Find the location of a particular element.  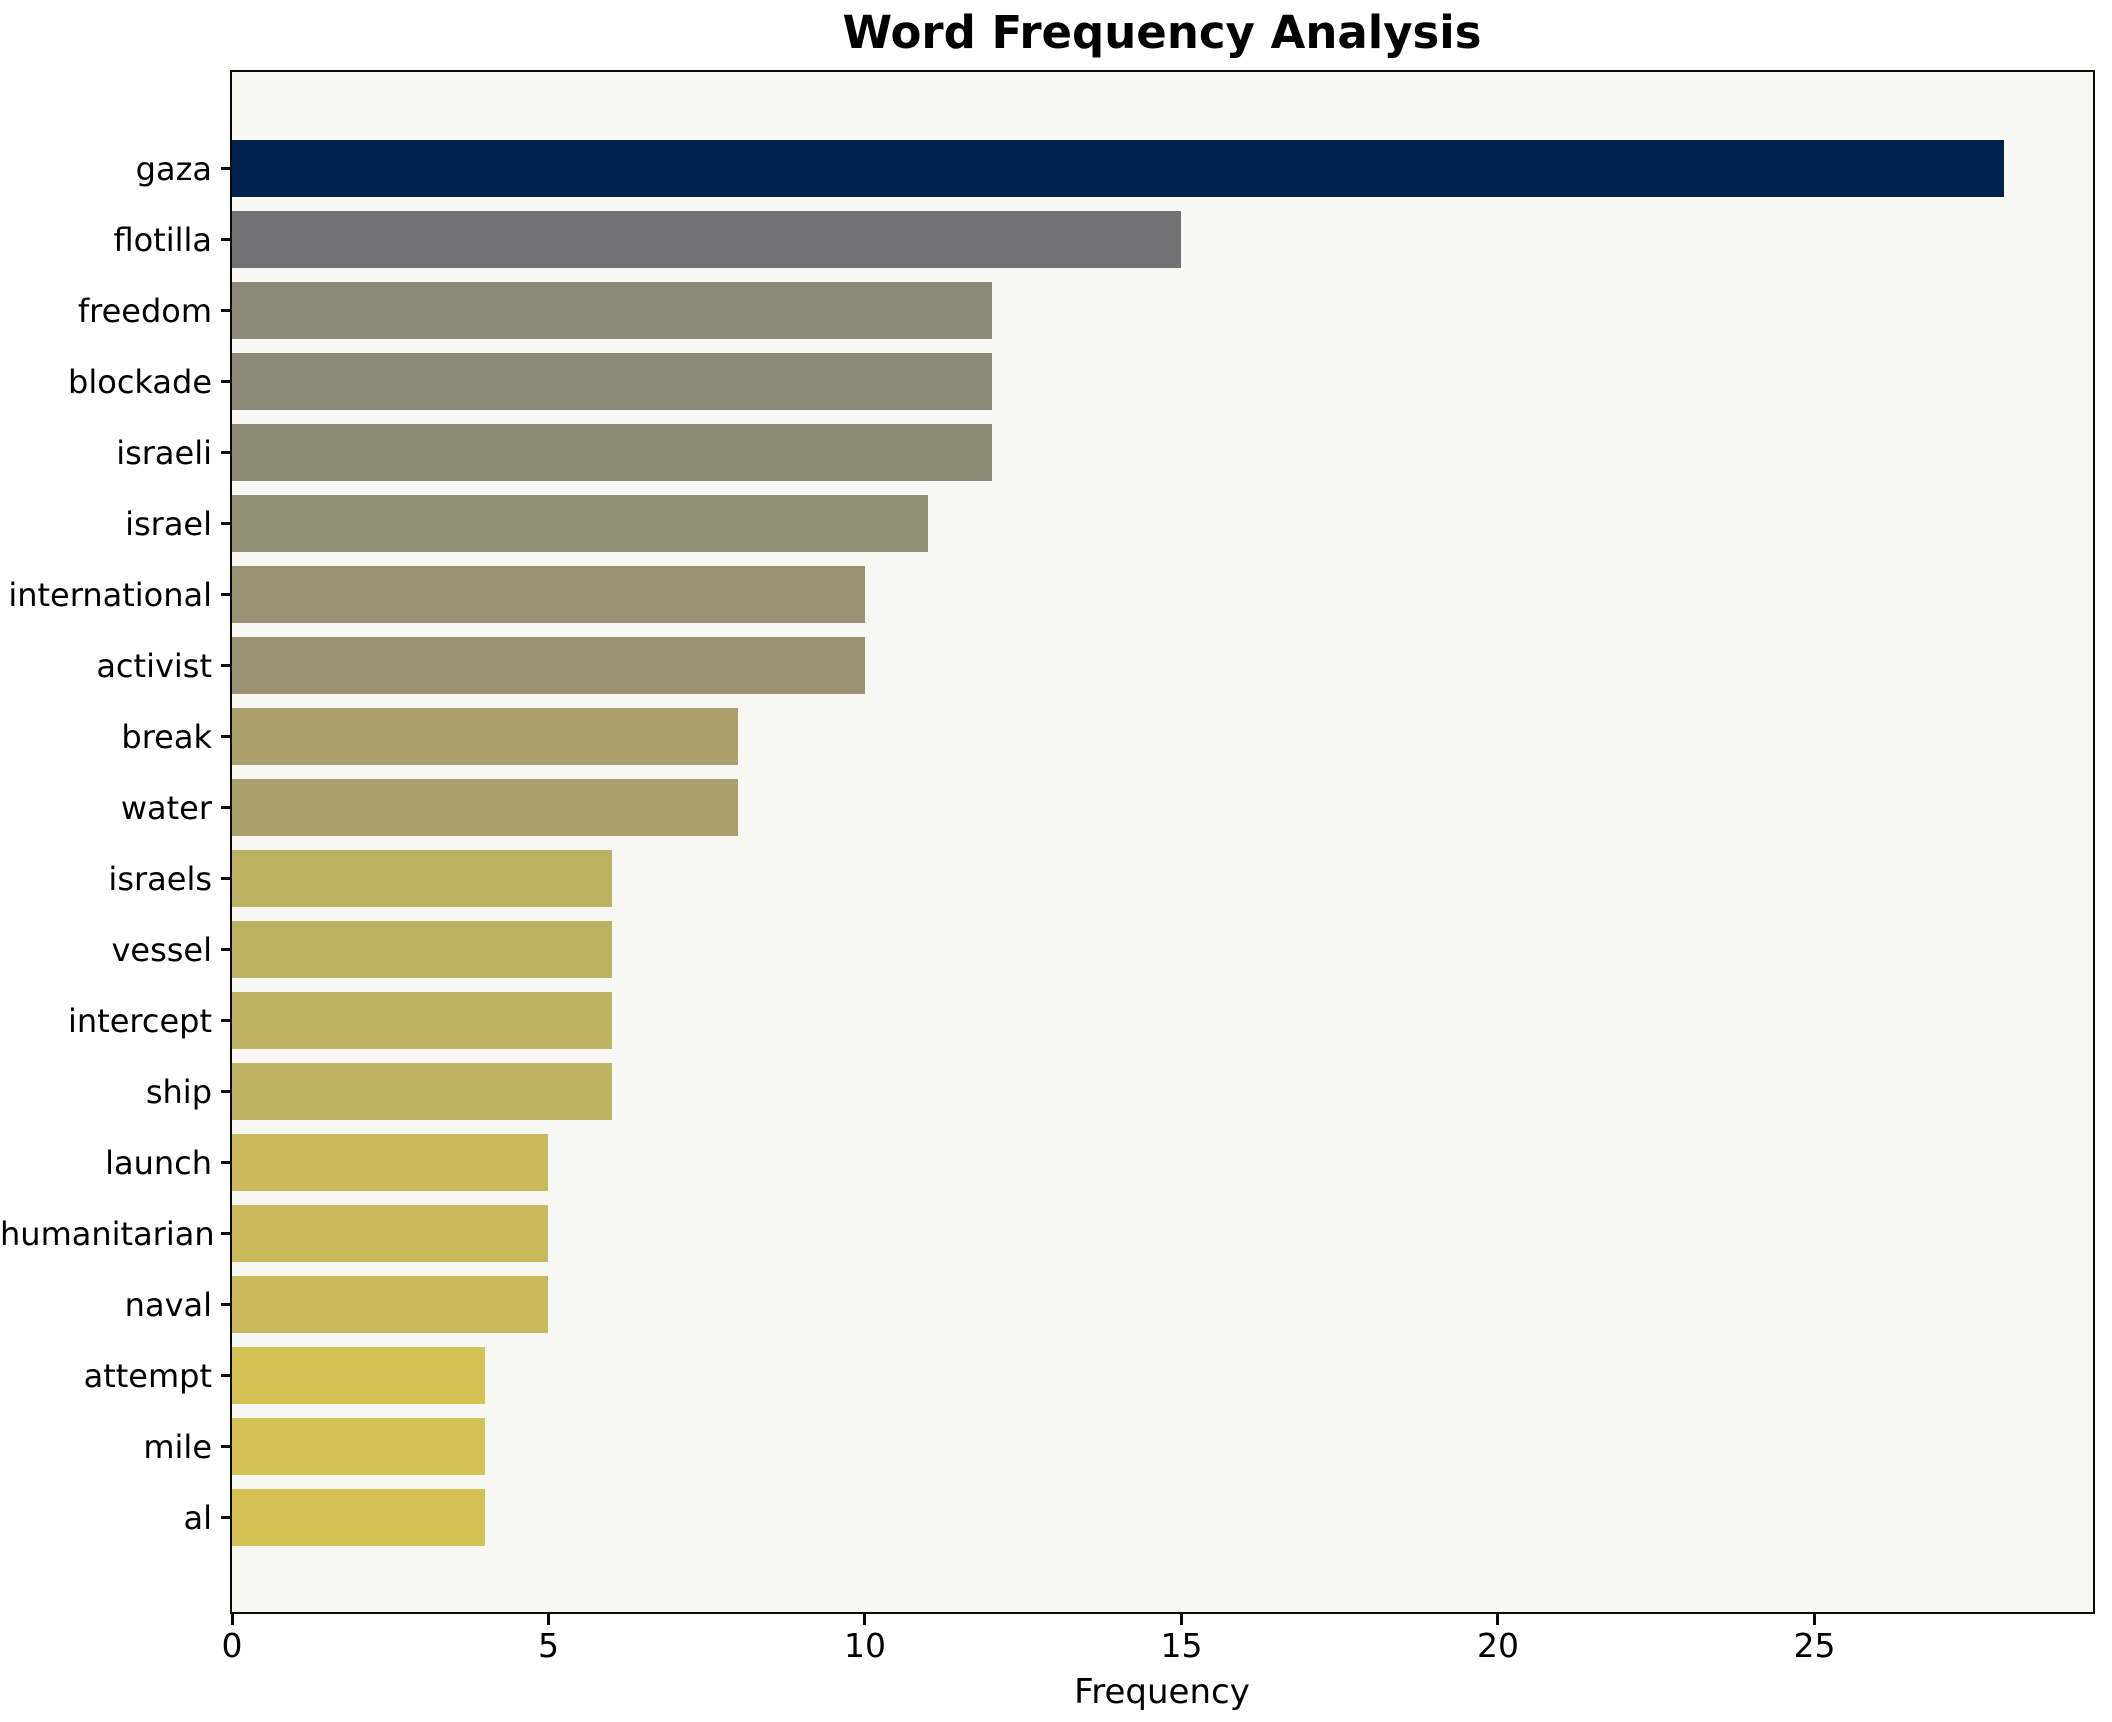

bar-freedom is located at coordinates (612, 310).